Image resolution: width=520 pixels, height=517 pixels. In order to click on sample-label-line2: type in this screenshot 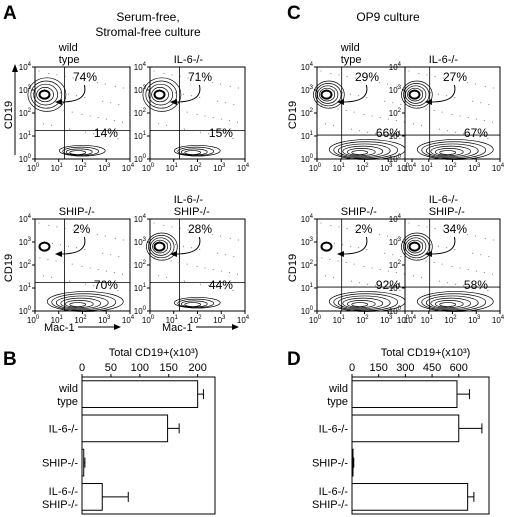, I will do `click(351, 60)`.